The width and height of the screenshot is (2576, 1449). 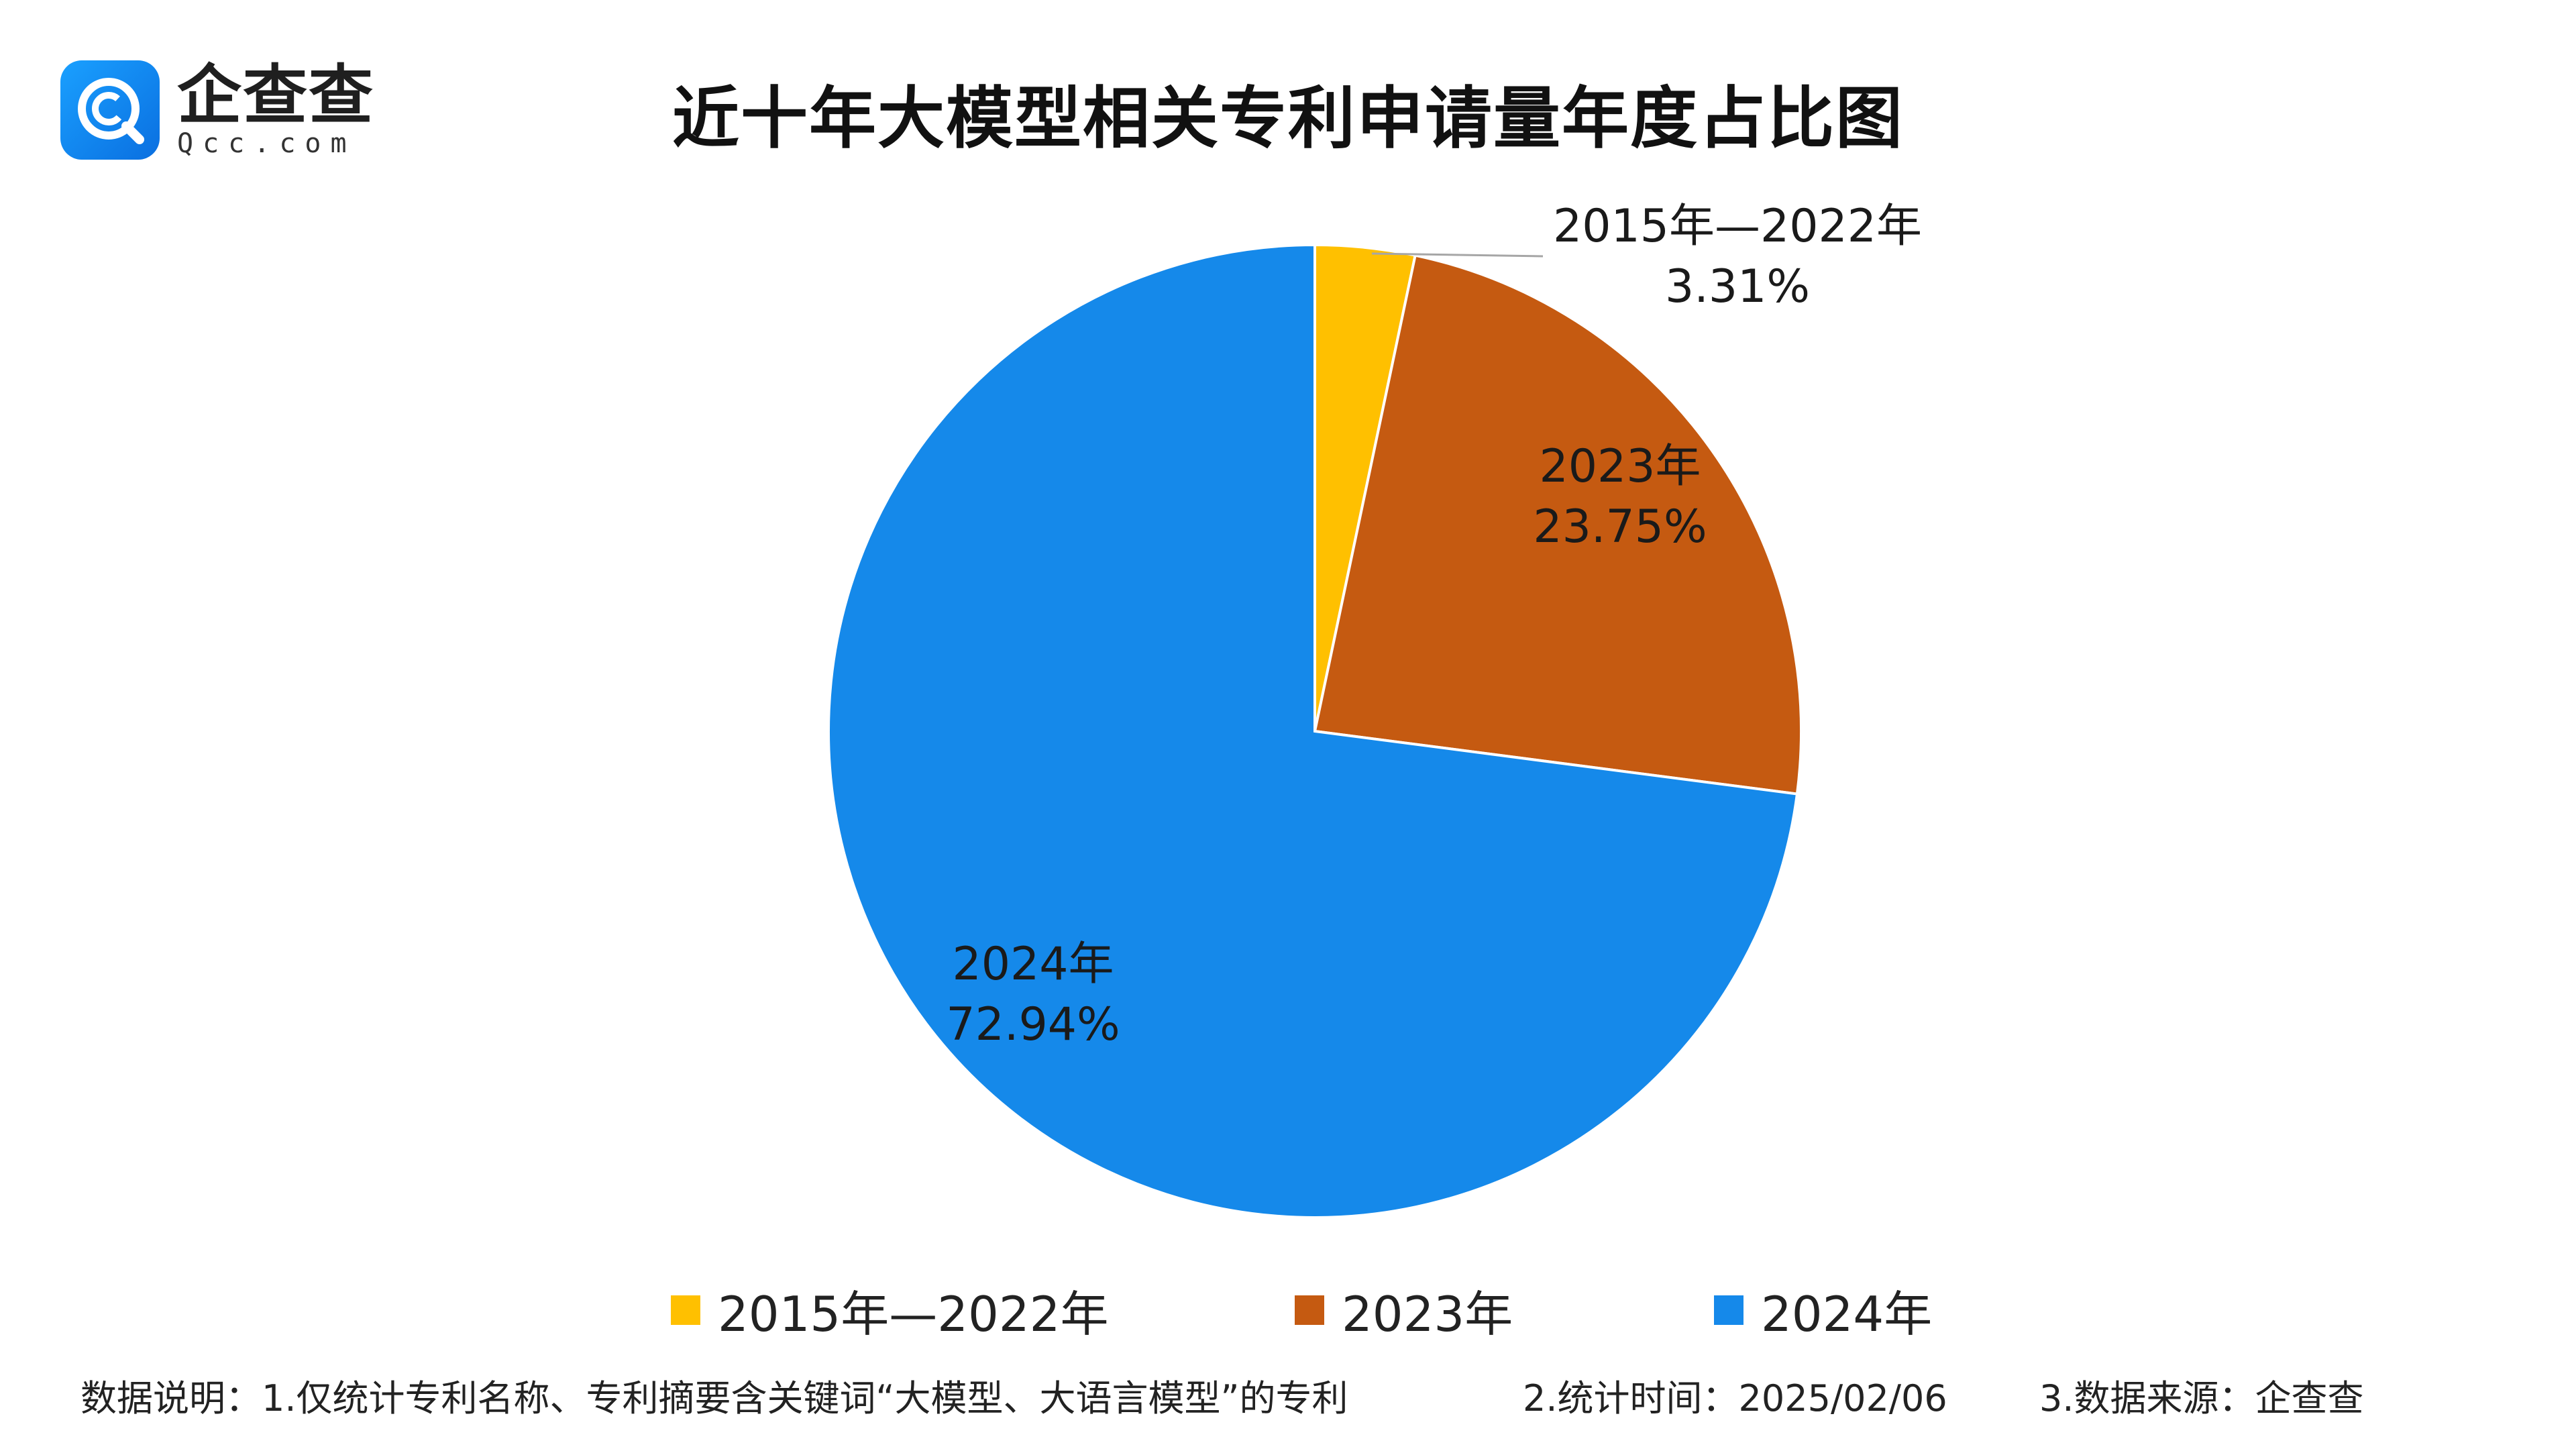 What do you see at coordinates (1288, 118) in the screenshot?
I see `chart-title: 近十年大模型相关专利申请量年度占比图` at bounding box center [1288, 118].